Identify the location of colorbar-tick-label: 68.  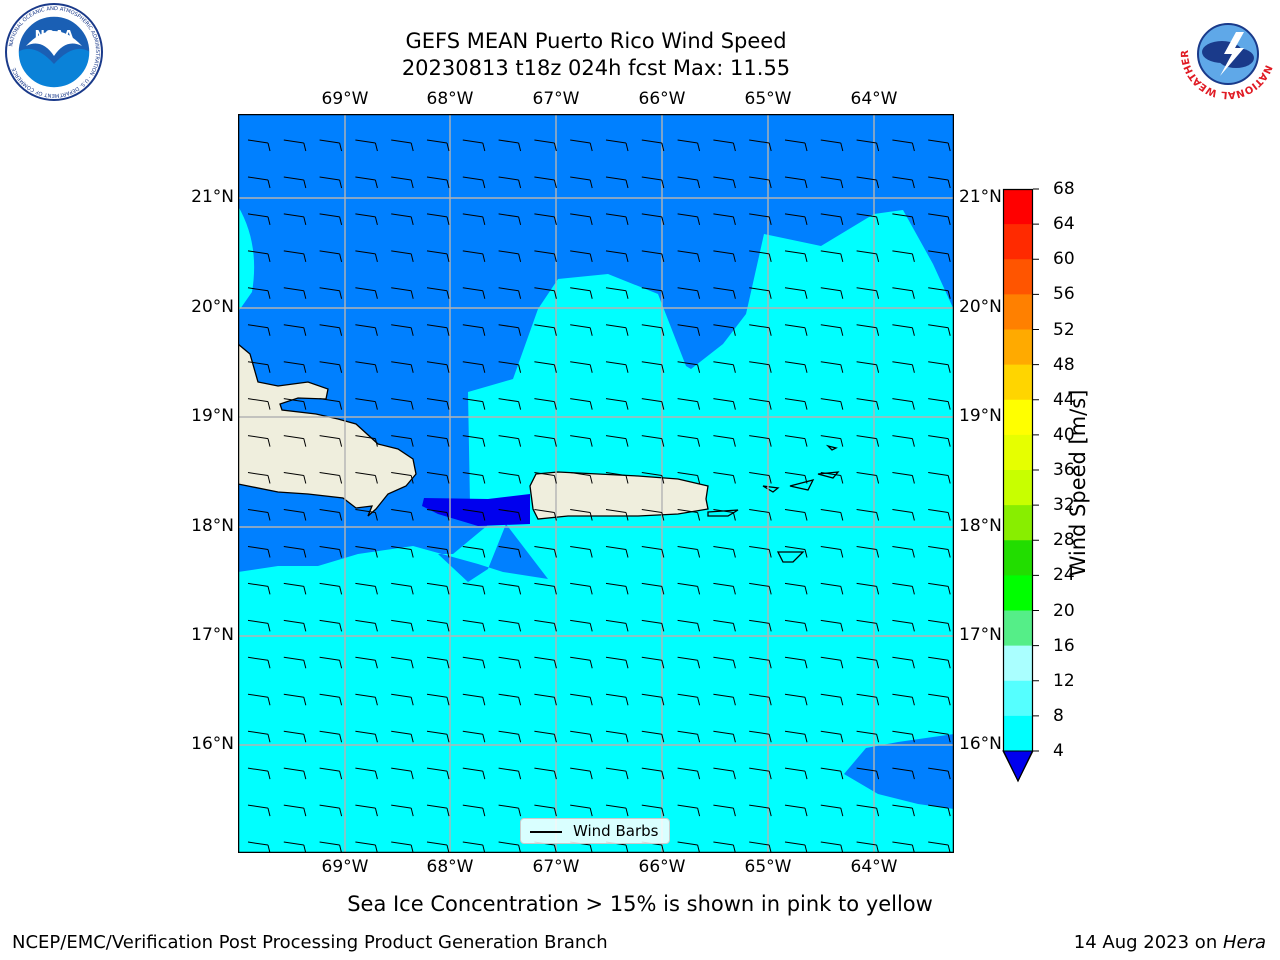
(1064, 189).